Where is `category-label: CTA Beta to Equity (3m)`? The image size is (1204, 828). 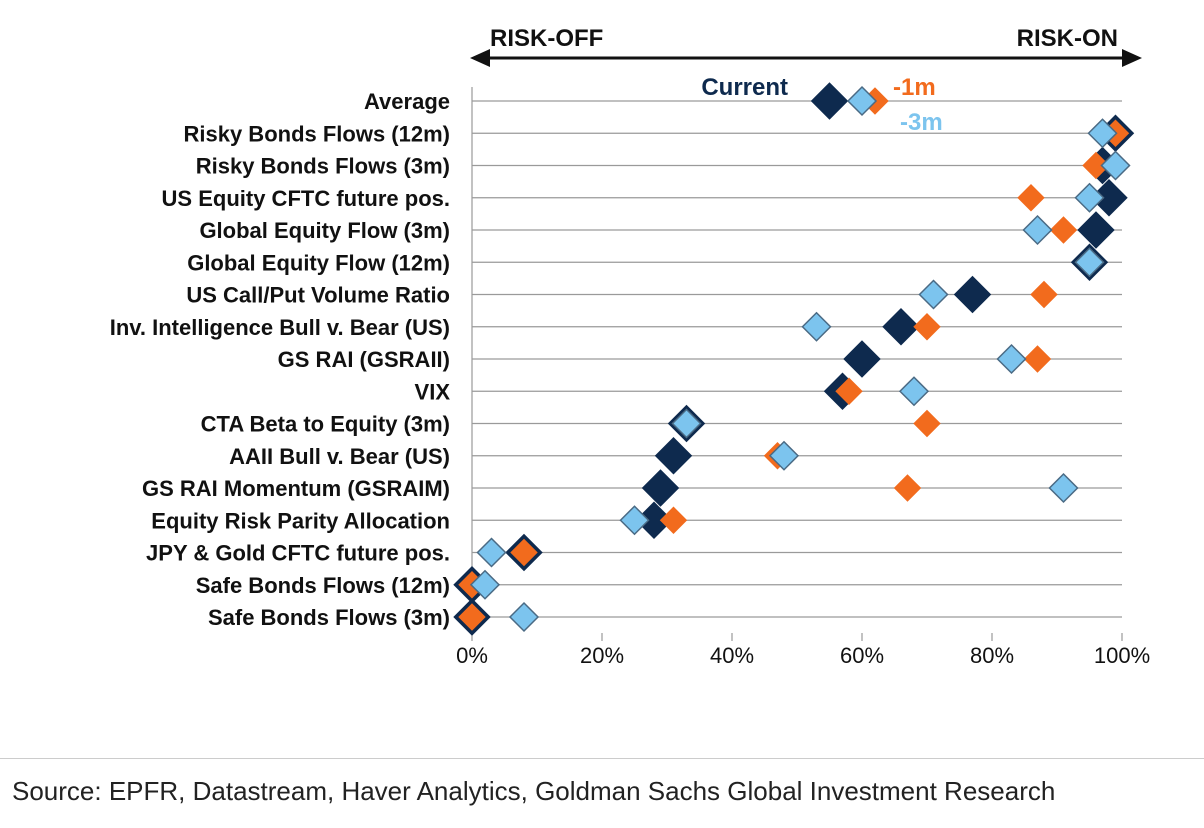 category-label: CTA Beta to Equity (3m) is located at coordinates (325, 424).